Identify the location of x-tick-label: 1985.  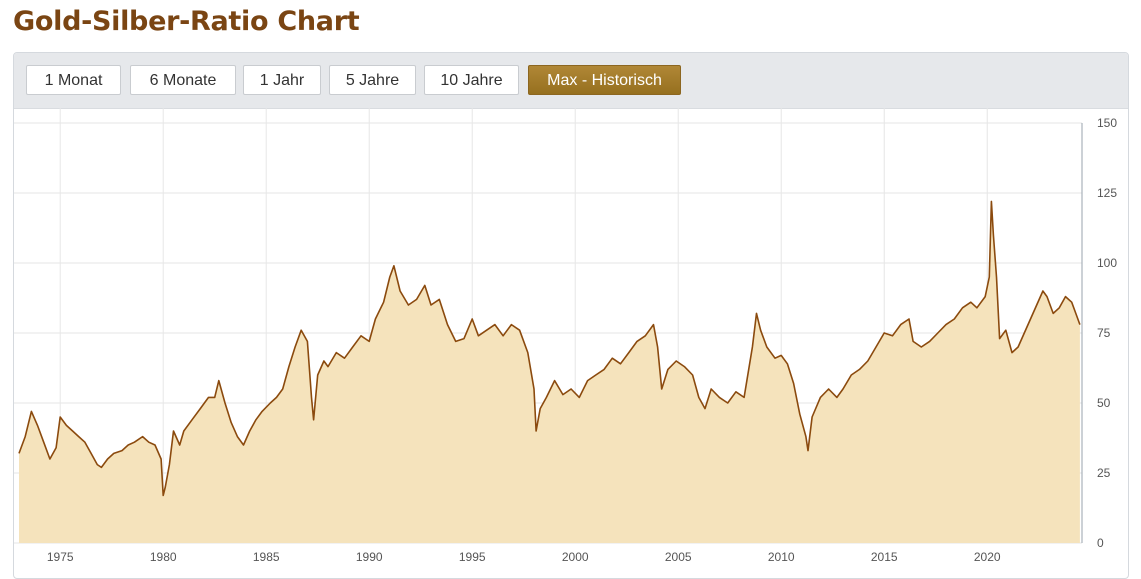
(266, 557).